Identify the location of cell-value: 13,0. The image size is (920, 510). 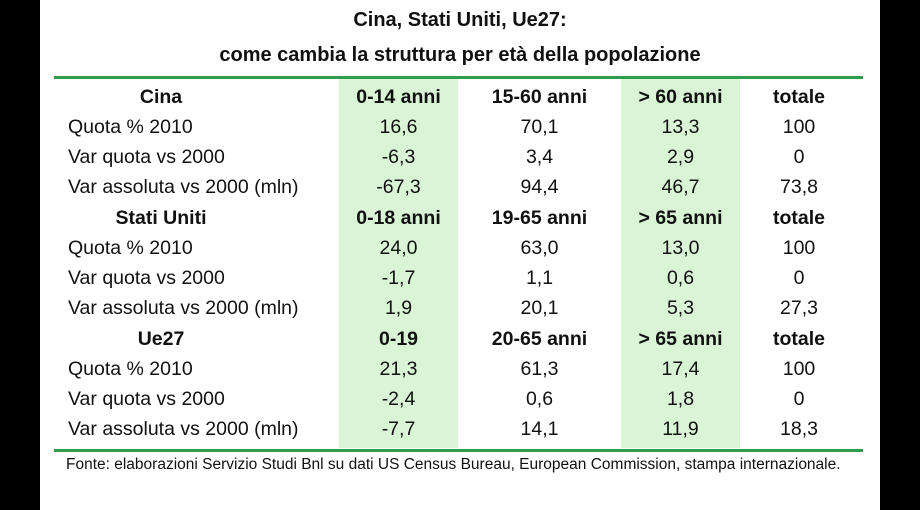
(680, 248).